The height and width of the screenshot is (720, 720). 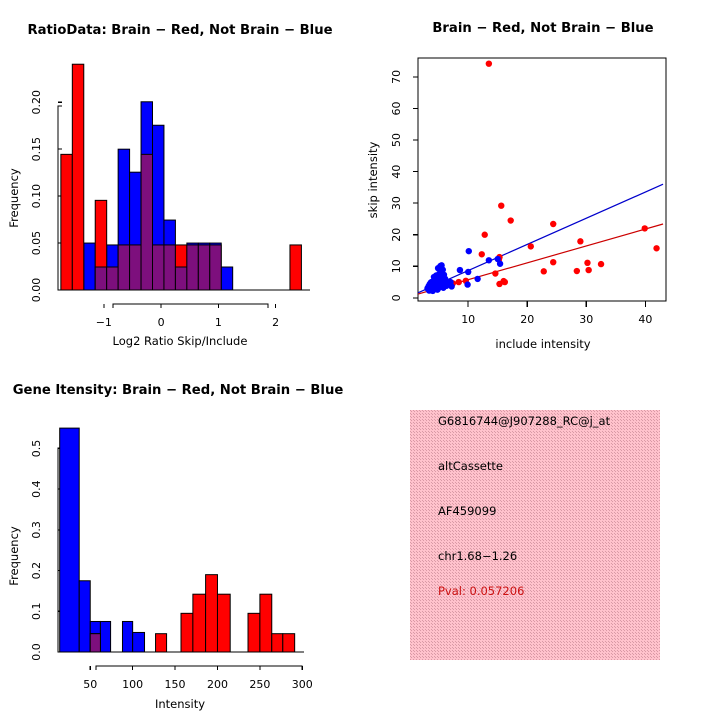 I want to click on y-tick-label: 0.1, so click(x=36, y=612).